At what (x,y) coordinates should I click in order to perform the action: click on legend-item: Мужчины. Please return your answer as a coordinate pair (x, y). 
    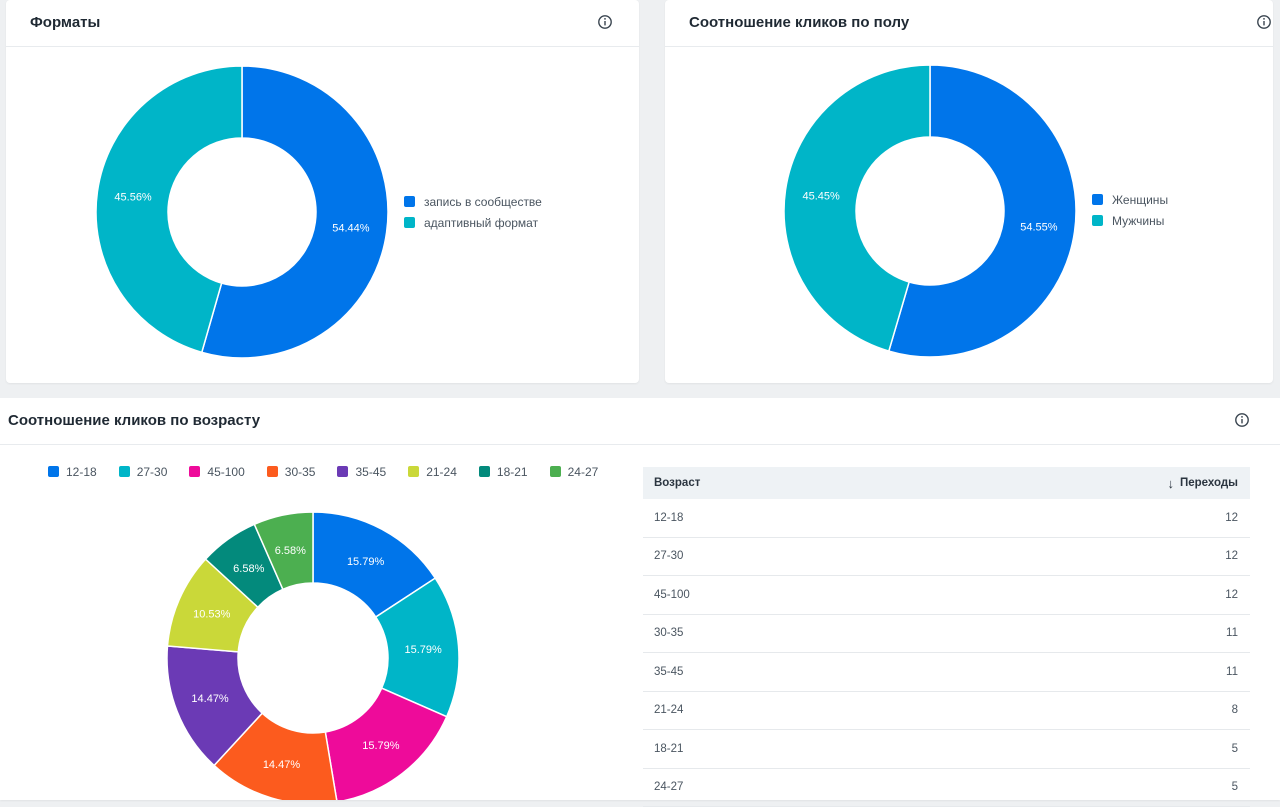
    Looking at the image, I should click on (1130, 220).